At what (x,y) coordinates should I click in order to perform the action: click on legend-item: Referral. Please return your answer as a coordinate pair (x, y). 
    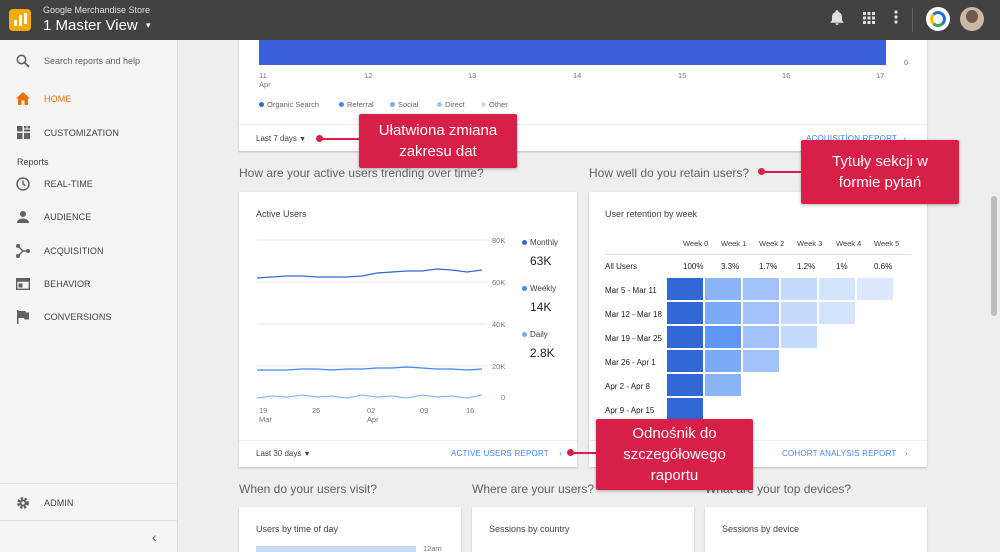
    Looking at the image, I should click on (356, 104).